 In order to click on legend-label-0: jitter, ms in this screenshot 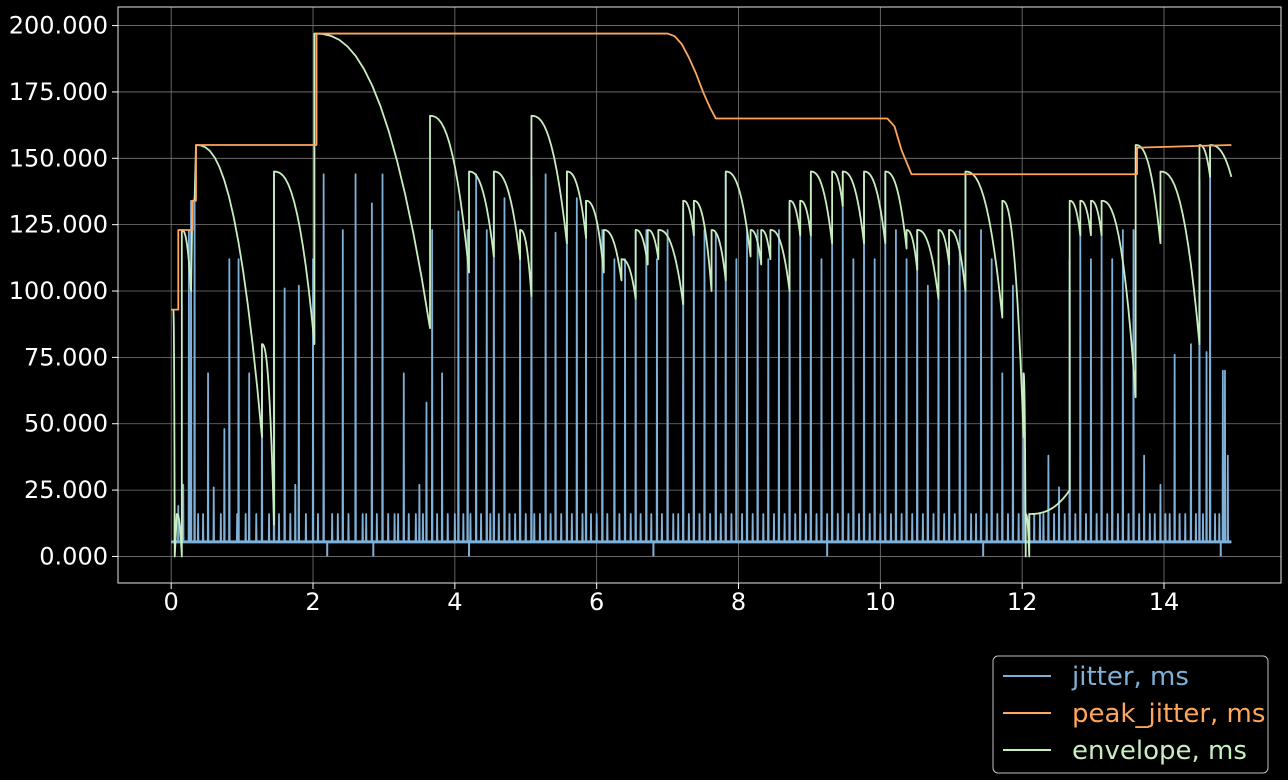, I will do `click(1130, 677)`.